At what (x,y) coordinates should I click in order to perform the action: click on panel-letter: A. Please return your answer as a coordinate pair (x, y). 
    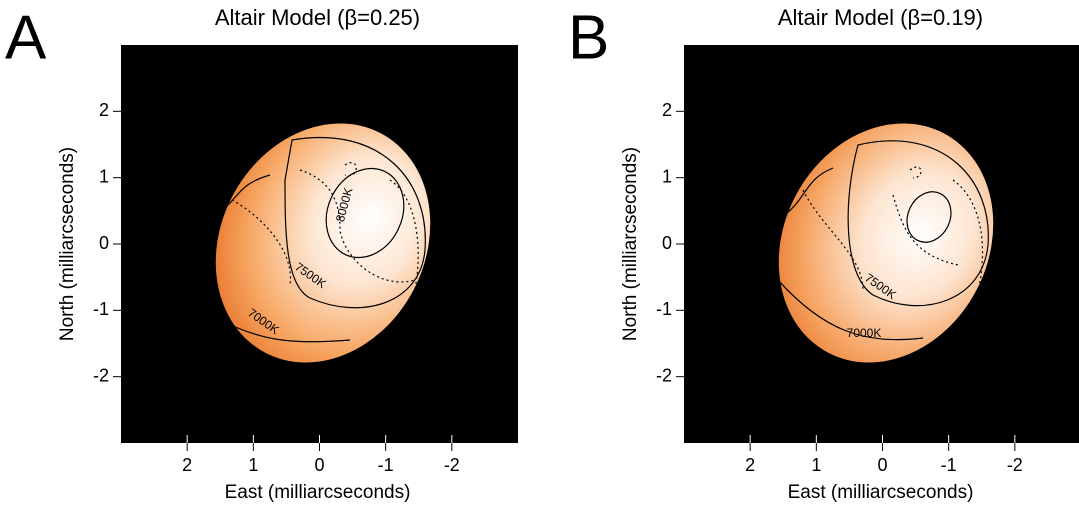
    Looking at the image, I should click on (26, 37).